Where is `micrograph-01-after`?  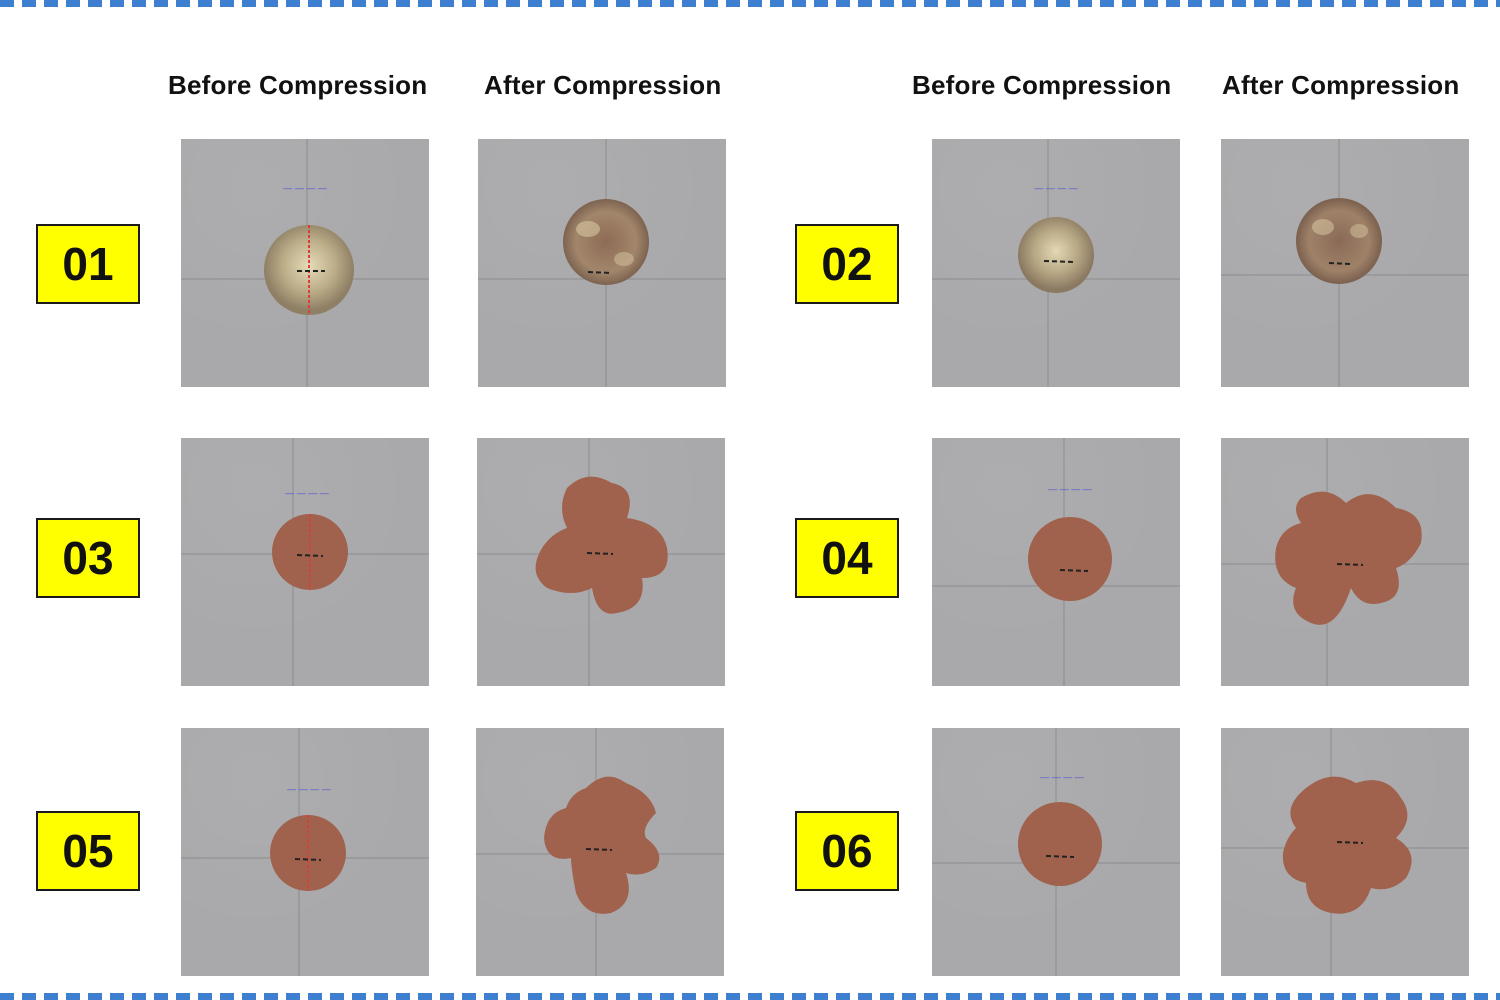
micrograph-01-after is located at coordinates (602, 263).